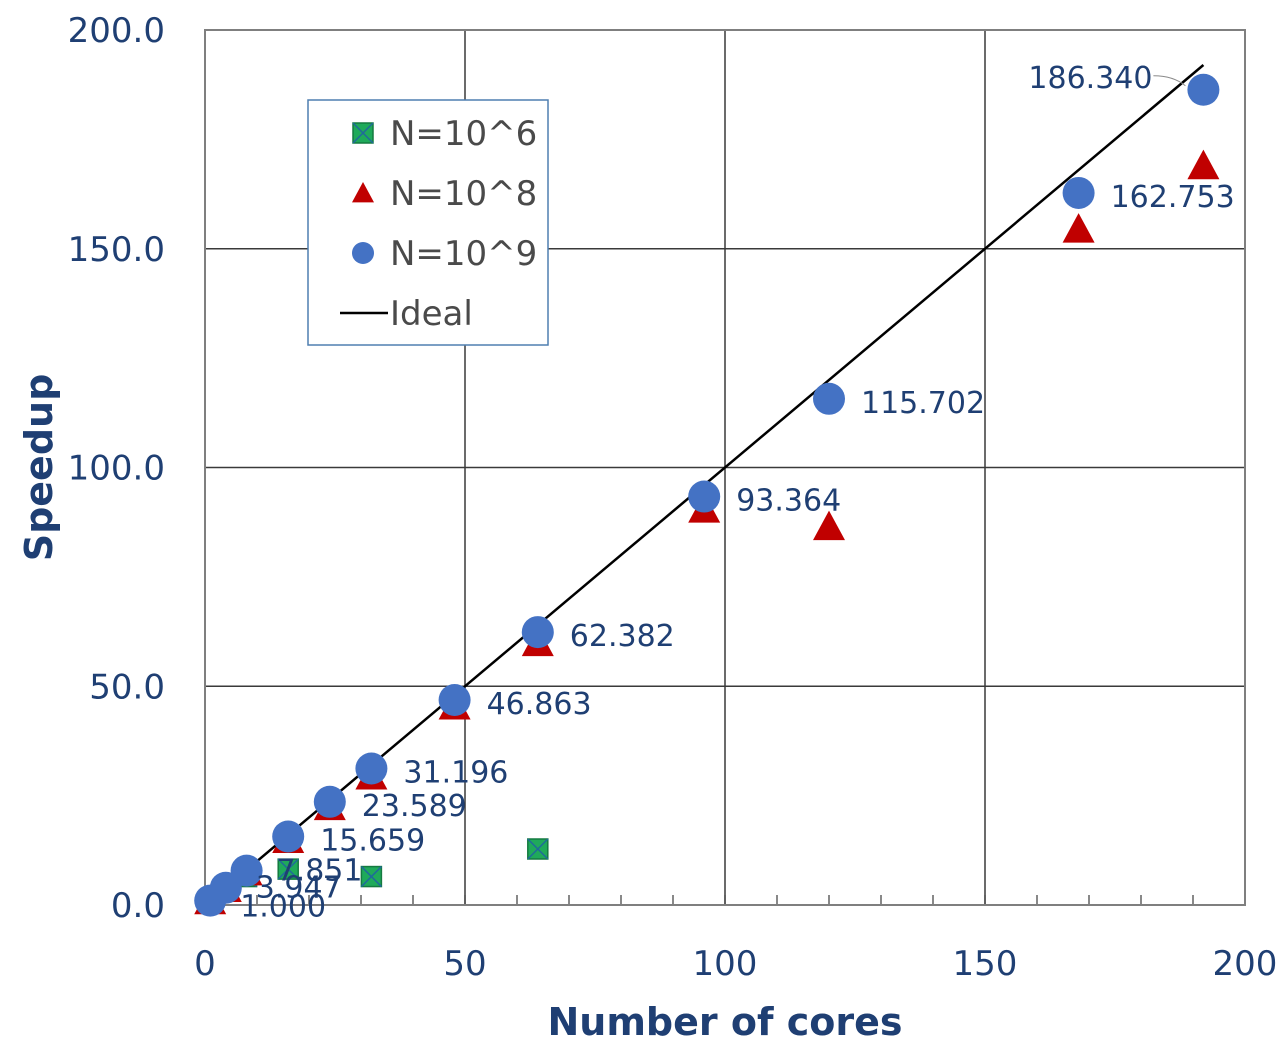 The image size is (1281, 1041). I want to click on legend: N=10^6 N=10^8 N=10^9 Ideal, so click(428, 222).